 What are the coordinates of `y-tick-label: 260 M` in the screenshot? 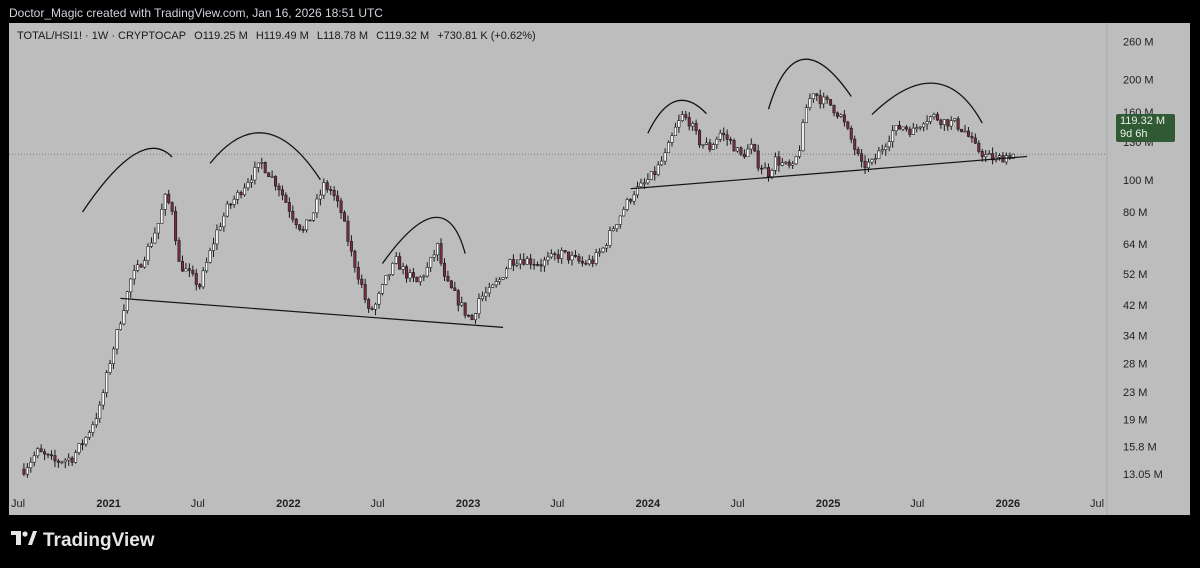 It's located at (1138, 43).